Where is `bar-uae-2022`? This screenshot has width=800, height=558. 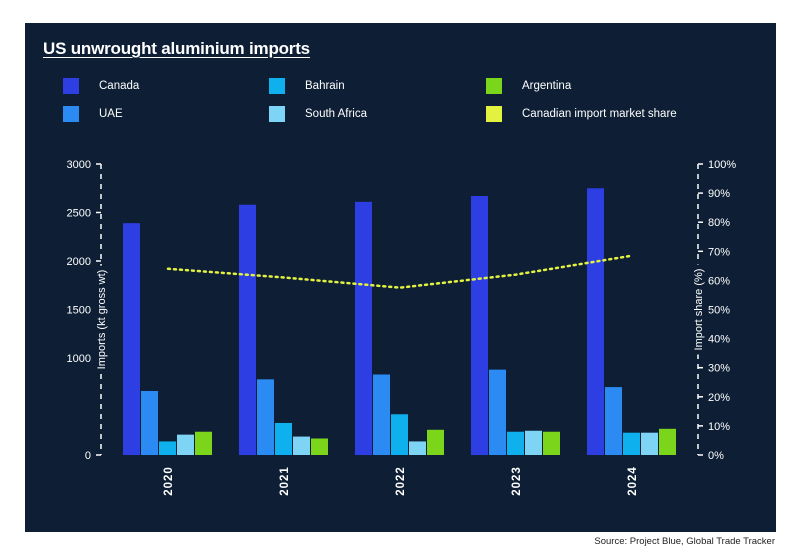
bar-uae-2022 is located at coordinates (381, 414).